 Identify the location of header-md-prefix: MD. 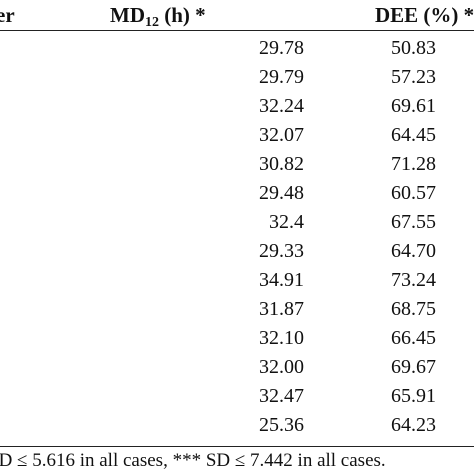
(127, 15).